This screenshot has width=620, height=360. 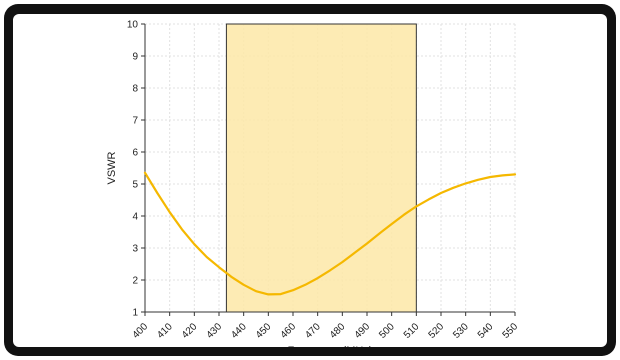 What do you see at coordinates (112, 167) in the screenshot?
I see `y-axis-title: VSWR` at bounding box center [112, 167].